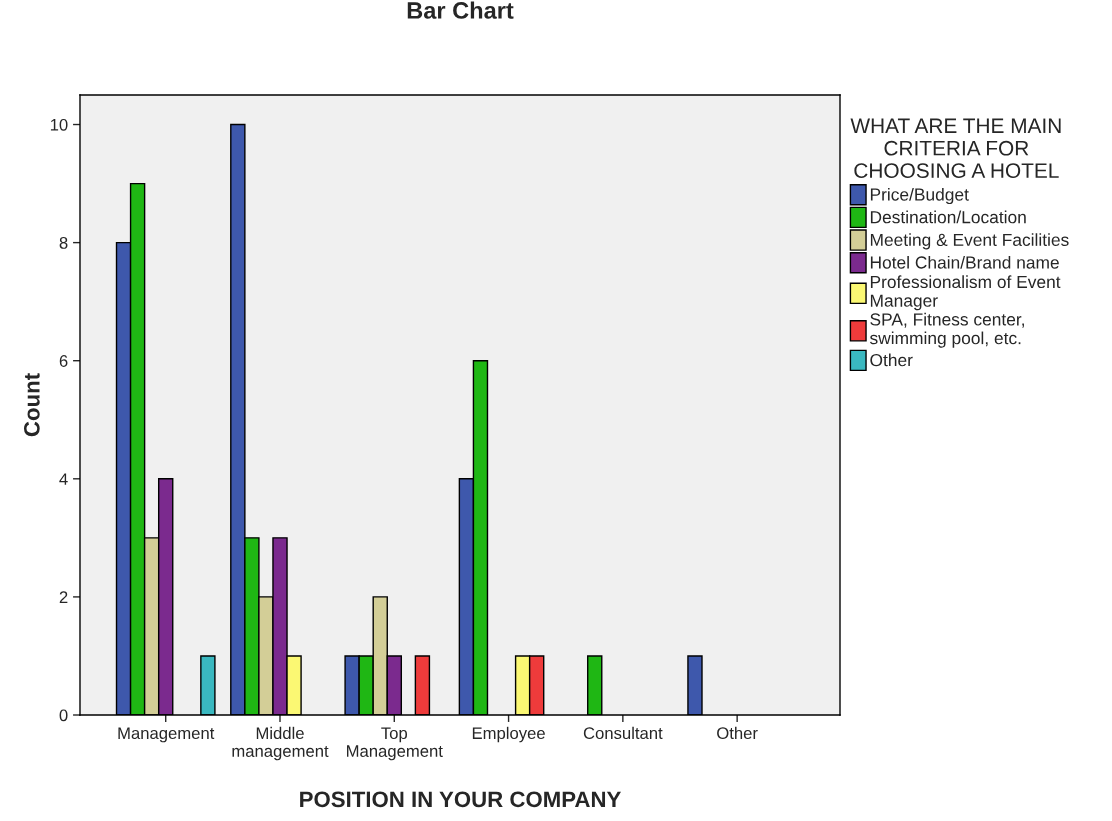 The width and height of the screenshot is (1112, 821). What do you see at coordinates (919, 196) in the screenshot?
I see `legend-label: Price/Budget` at bounding box center [919, 196].